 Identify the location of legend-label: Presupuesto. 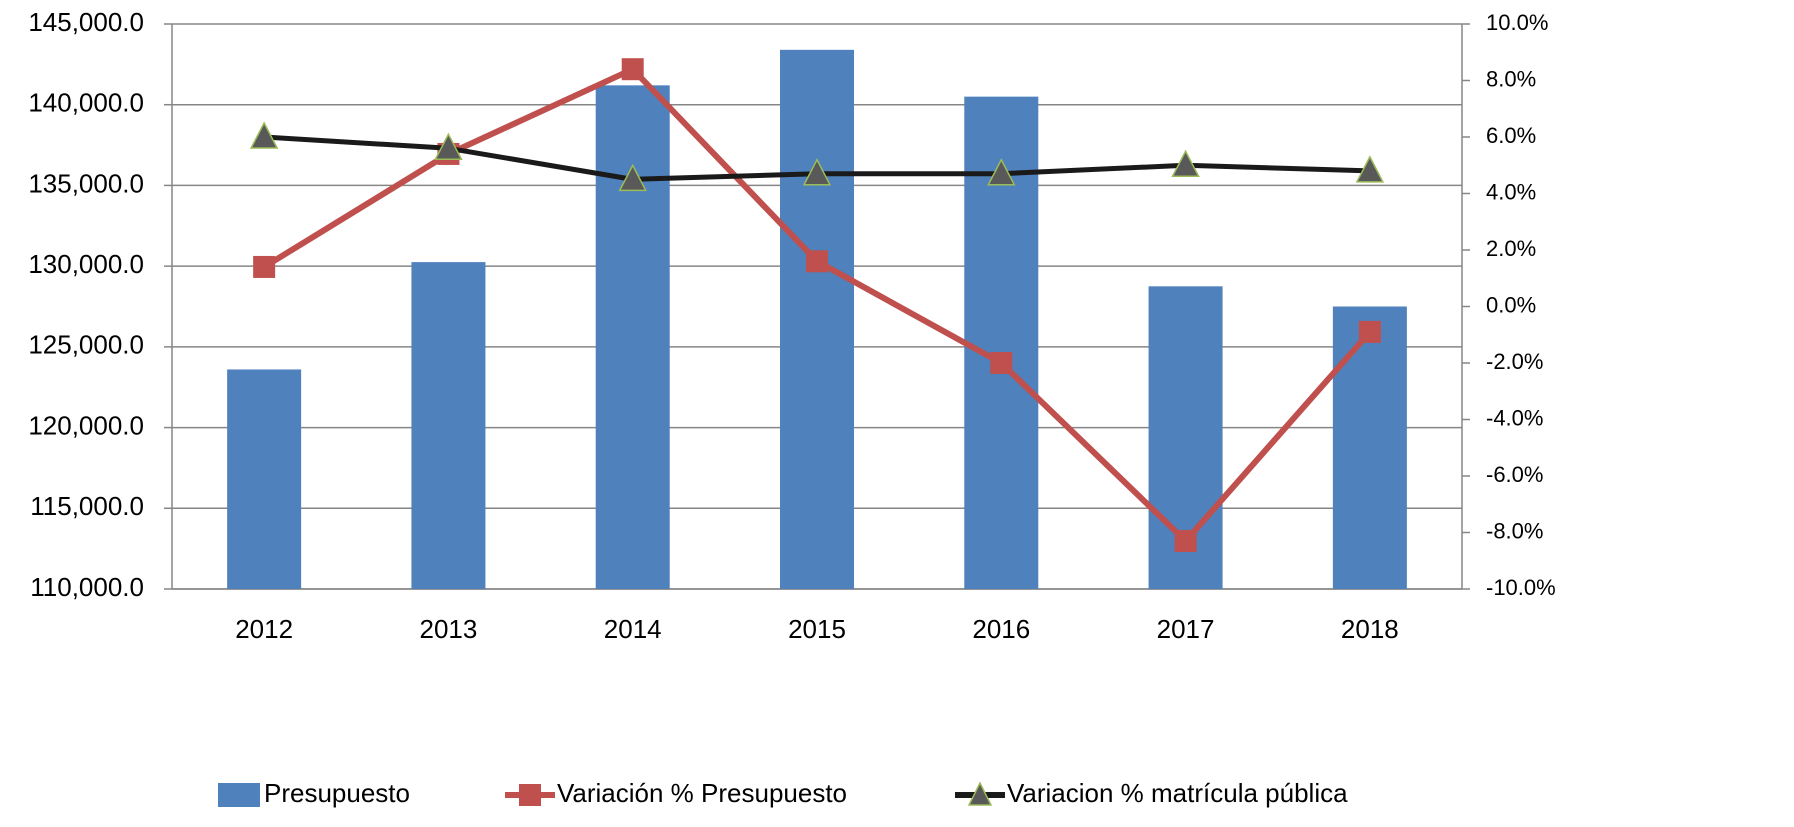
(337, 793).